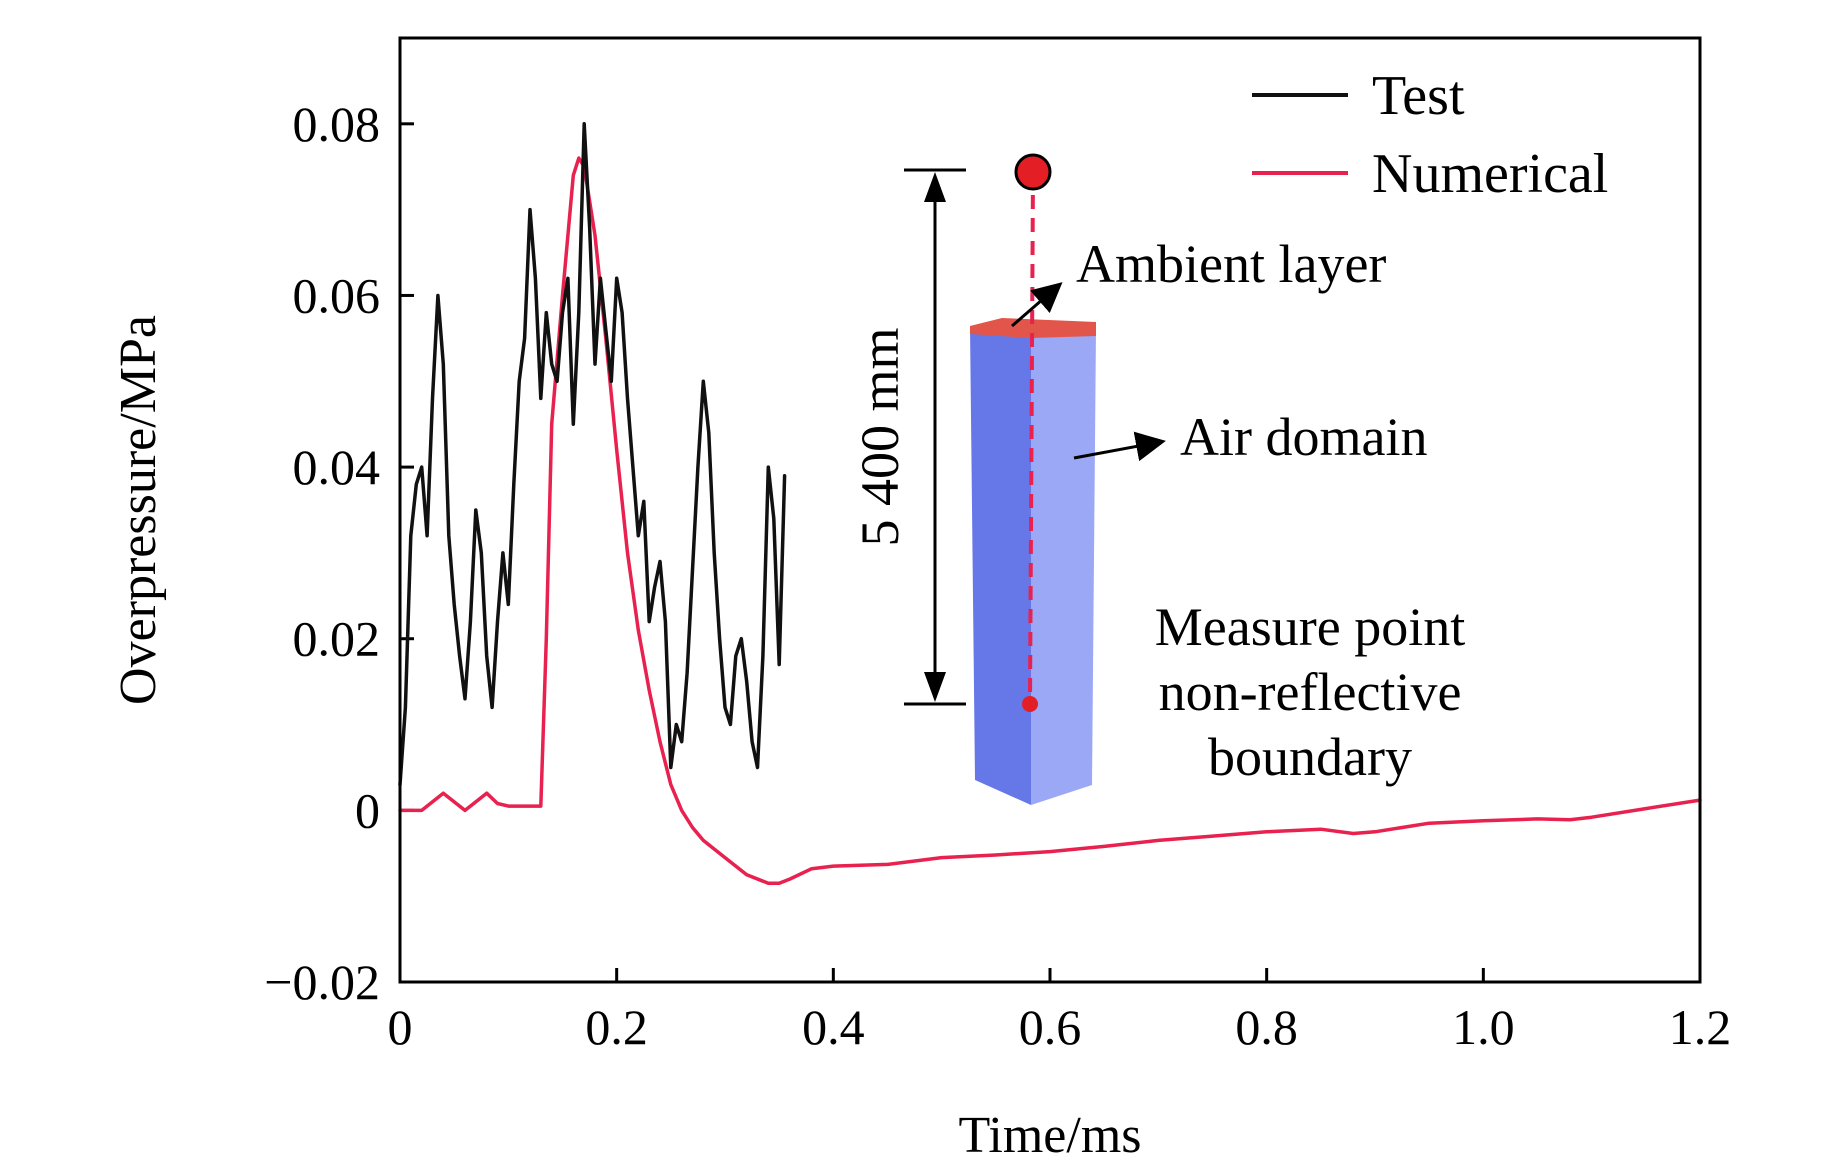  Describe the element at coordinates (1030, 704) in the screenshot. I see `measure-point-dot` at that location.